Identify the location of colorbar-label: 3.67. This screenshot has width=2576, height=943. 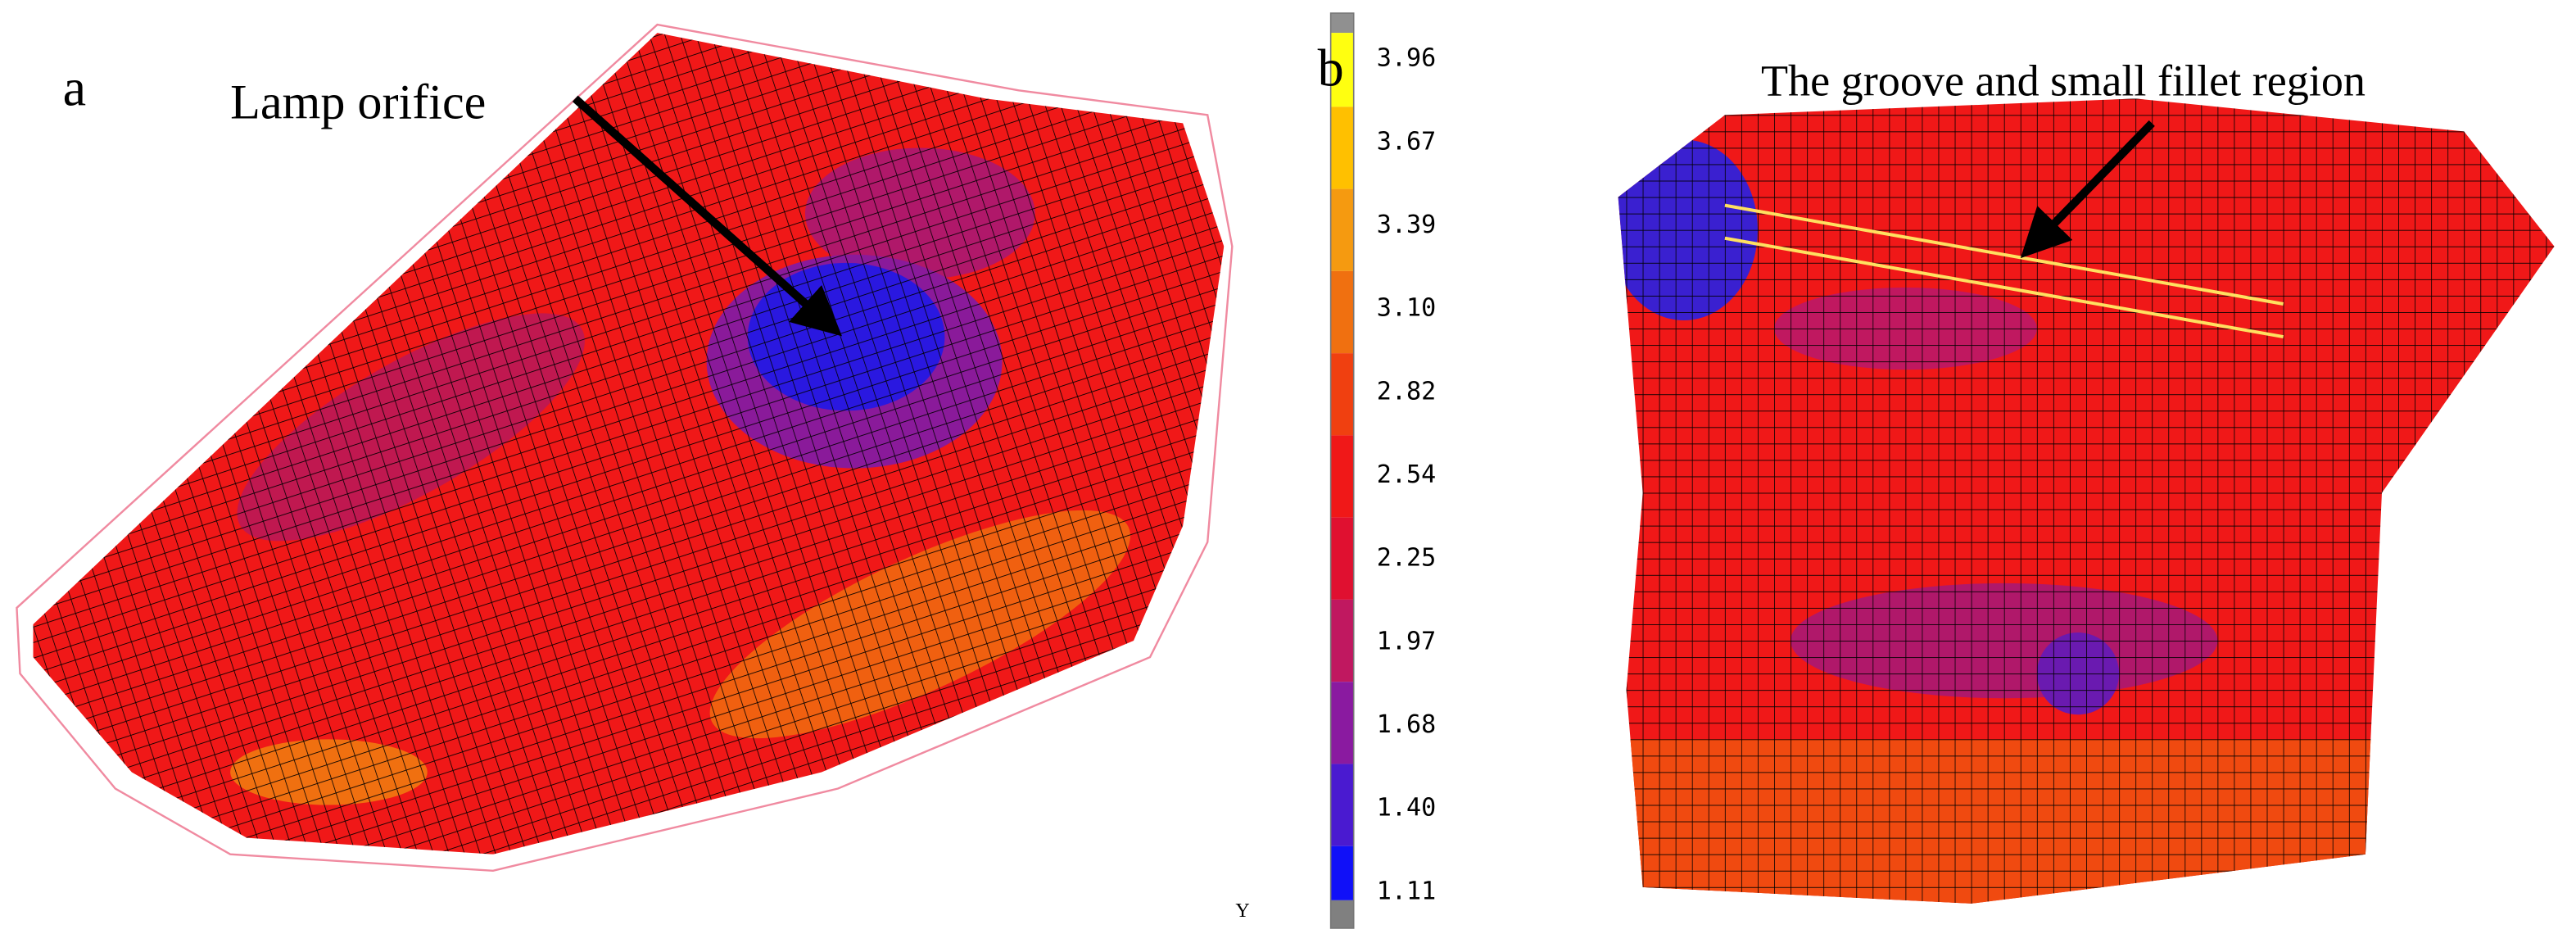
(1406, 141).